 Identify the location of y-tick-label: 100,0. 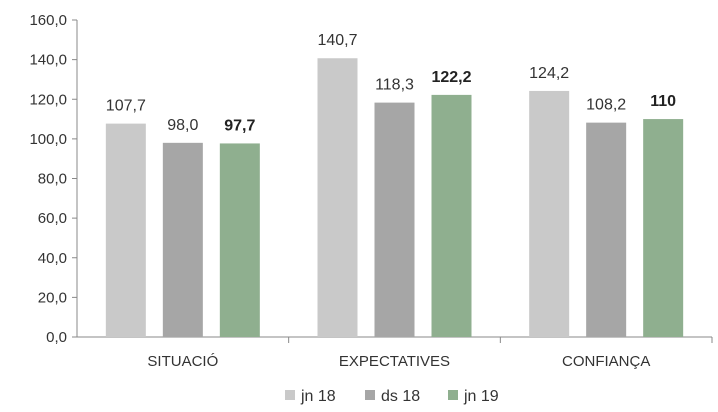
(48, 139).